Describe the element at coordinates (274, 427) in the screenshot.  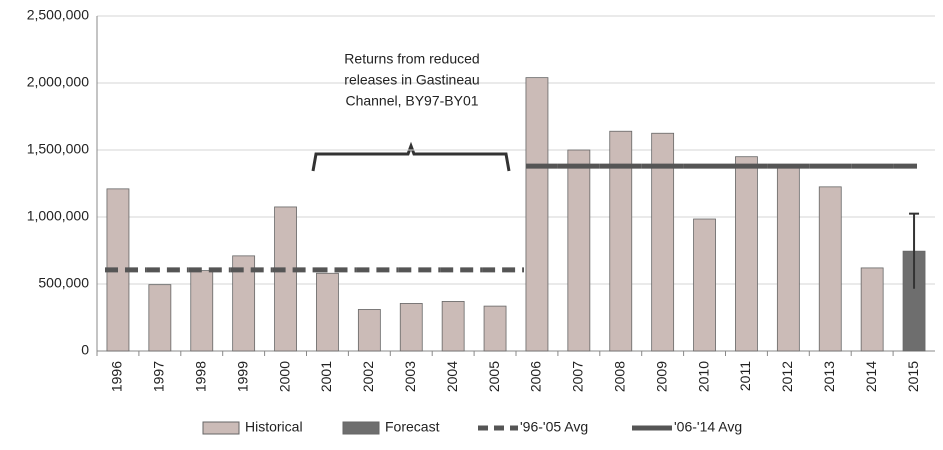
I see `legend-label: Historical` at that location.